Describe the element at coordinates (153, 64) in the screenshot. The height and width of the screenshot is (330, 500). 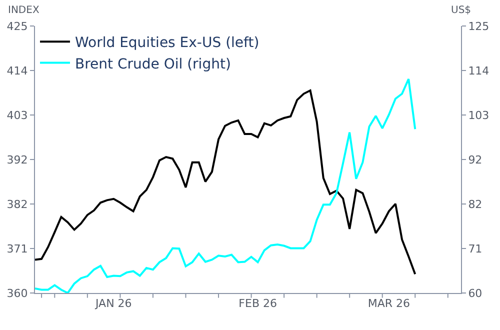
I see `legend-label: Brent Crude Oil (right)` at that location.